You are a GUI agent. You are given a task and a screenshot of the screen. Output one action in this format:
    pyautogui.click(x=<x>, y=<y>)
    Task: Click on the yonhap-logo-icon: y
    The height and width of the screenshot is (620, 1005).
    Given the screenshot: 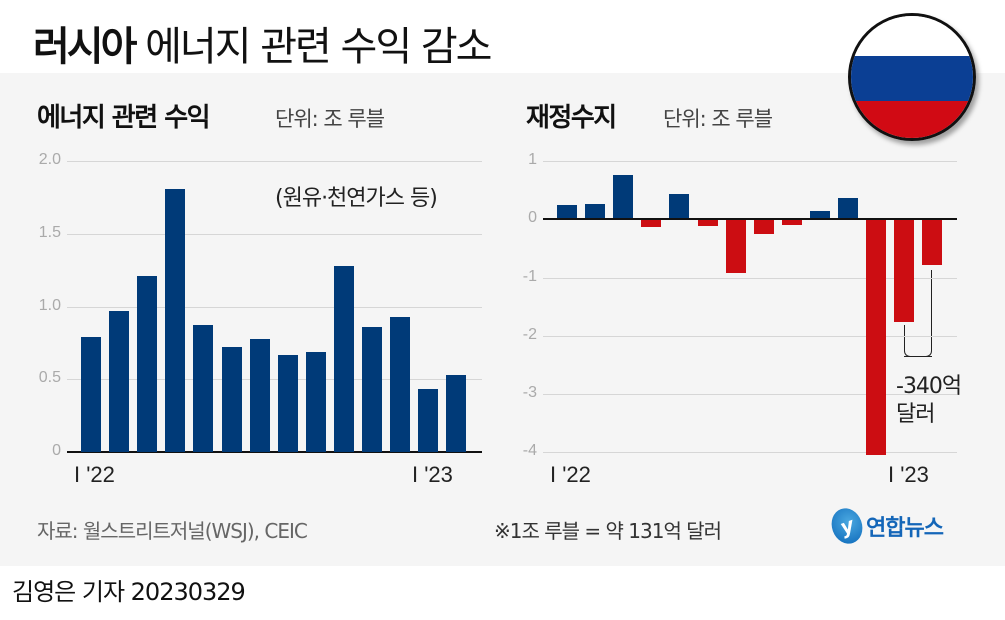 What is the action you would take?
    pyautogui.click(x=847, y=526)
    